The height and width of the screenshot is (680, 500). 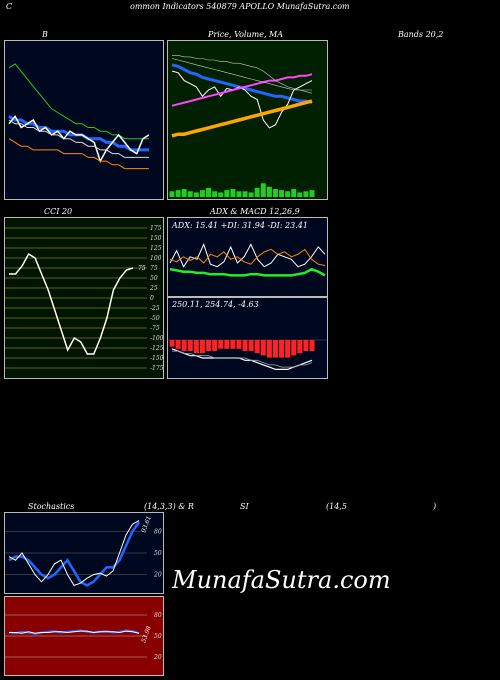 I want to click on cci-tick-label: 50, so click(x=154, y=278).